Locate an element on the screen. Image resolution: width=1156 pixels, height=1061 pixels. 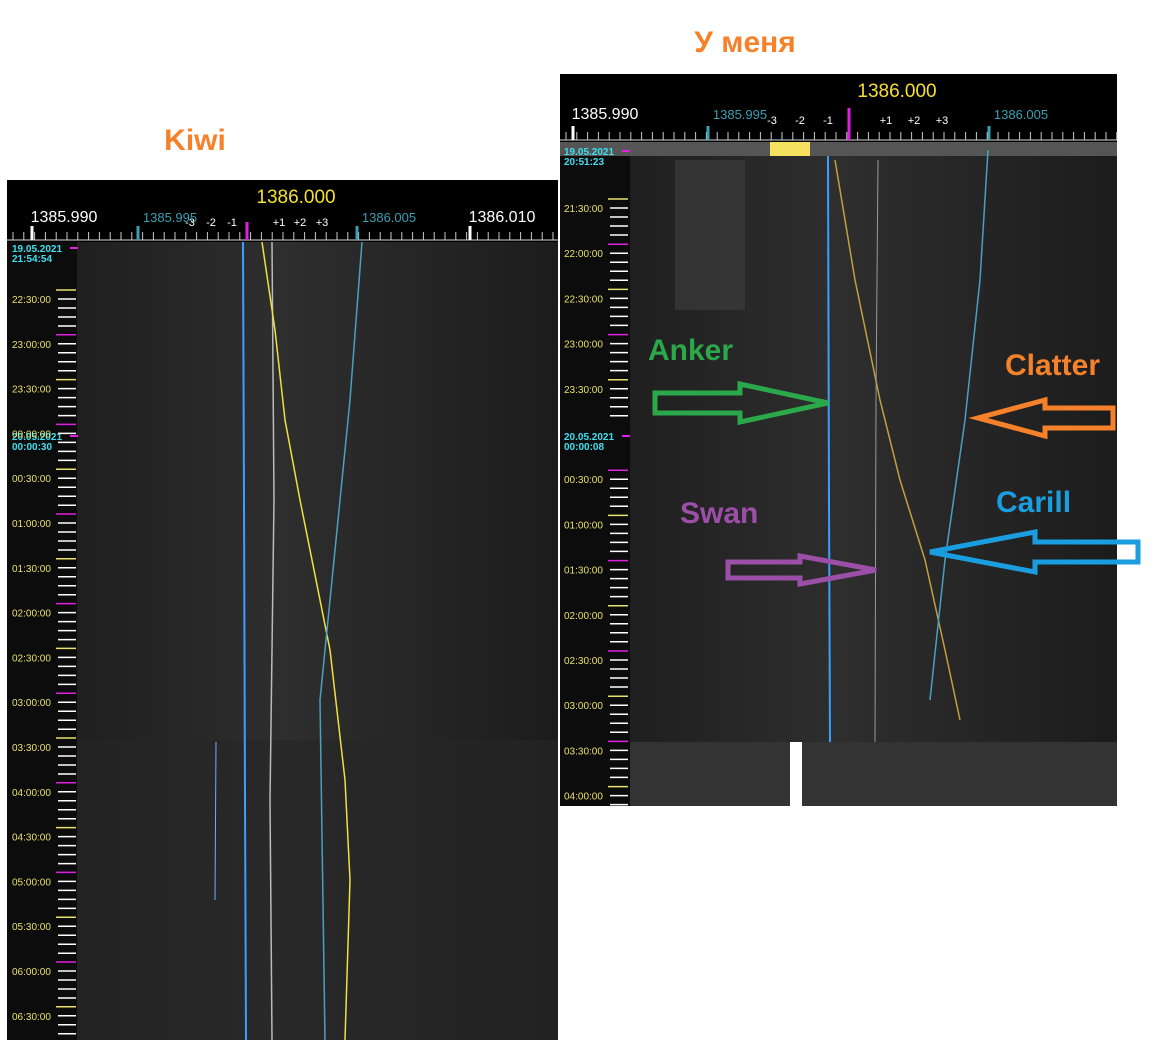
time-label: 04:30:00 is located at coordinates (31, 838).